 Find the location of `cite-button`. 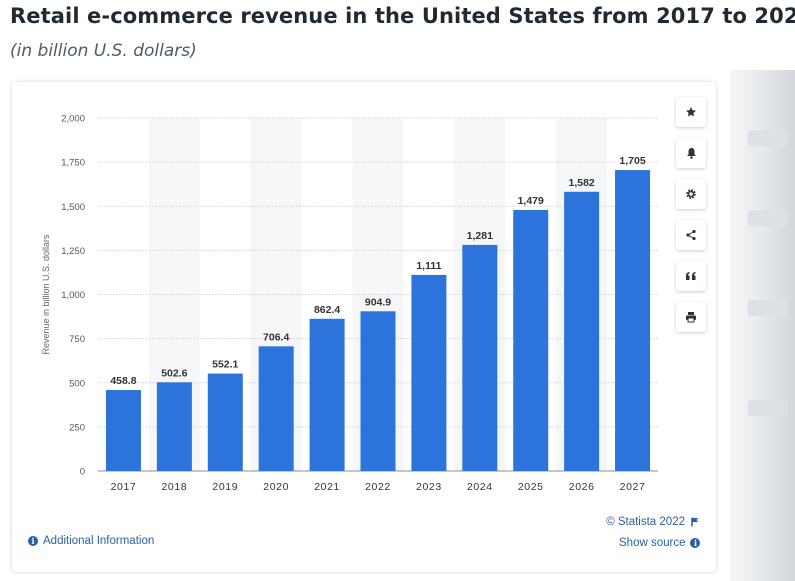

cite-button is located at coordinates (691, 276).